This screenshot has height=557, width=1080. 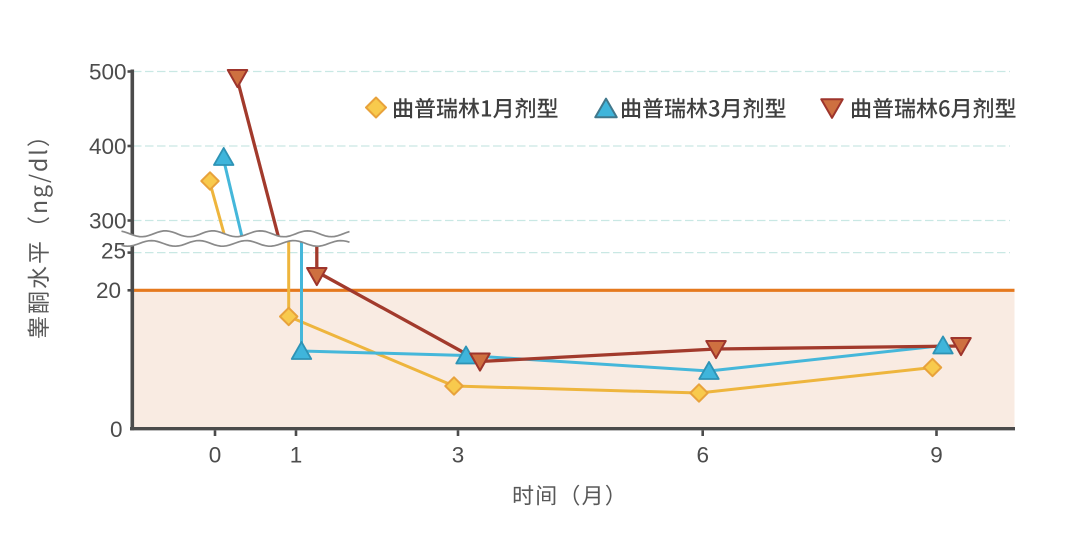 What do you see at coordinates (458, 455) in the screenshot?
I see `svg-text: 3` at bounding box center [458, 455].